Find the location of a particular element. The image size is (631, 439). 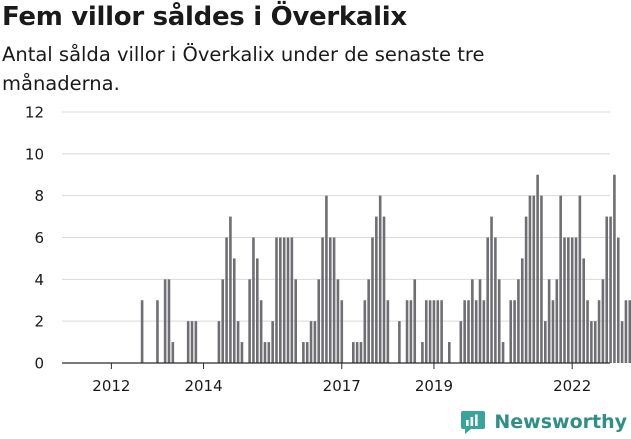

x-tick-label: 2014 is located at coordinates (203, 386).